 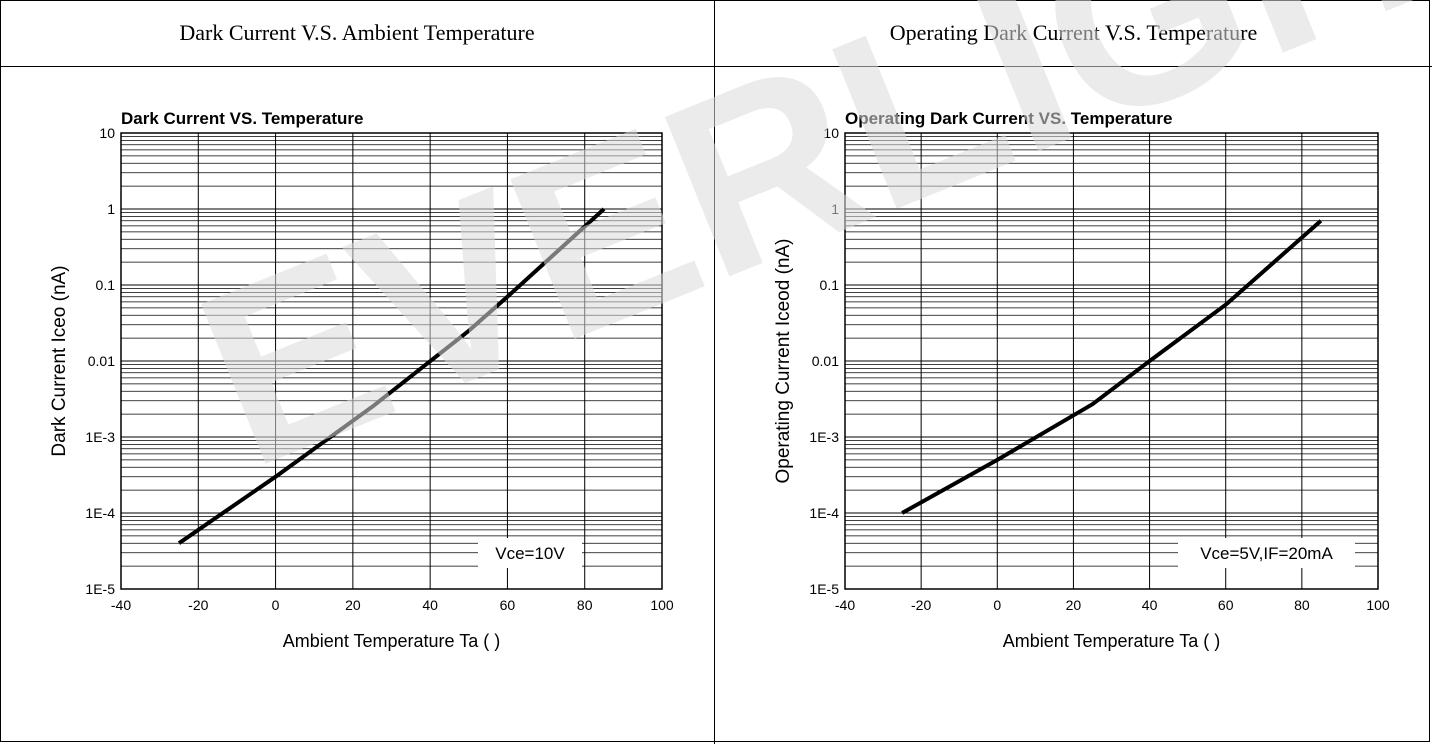 I want to click on right-annotation-label: Vce=5V,IF=20mA, so click(x=1266, y=553).